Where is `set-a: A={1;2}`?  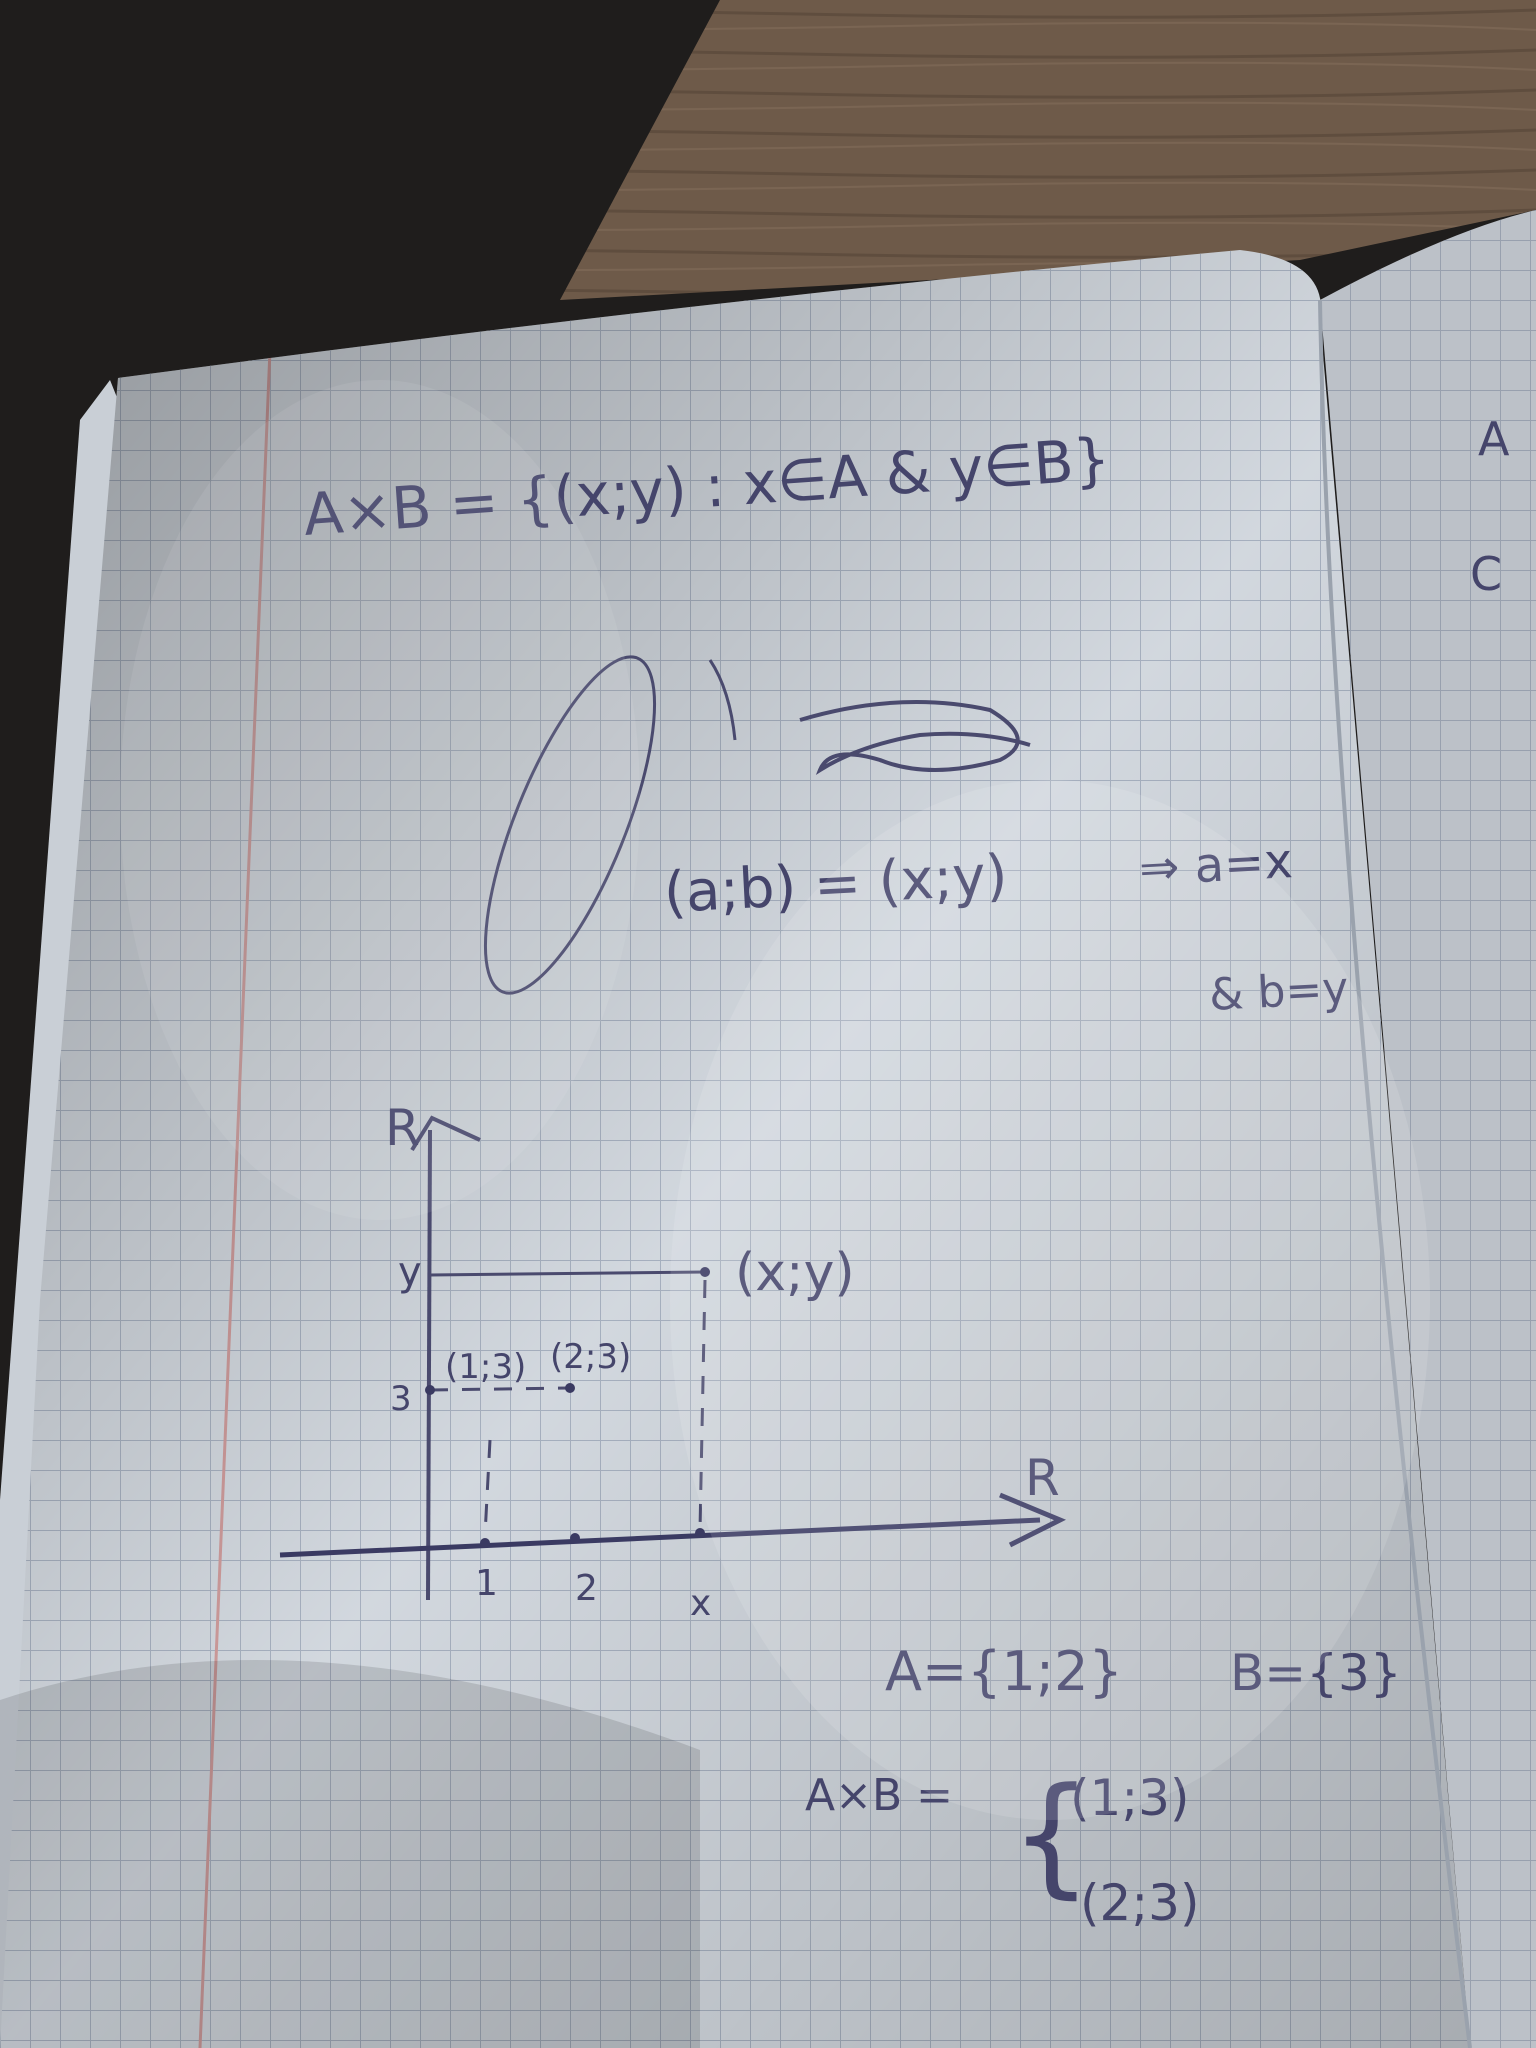
set-a: A={1;2} is located at coordinates (1004, 1671).